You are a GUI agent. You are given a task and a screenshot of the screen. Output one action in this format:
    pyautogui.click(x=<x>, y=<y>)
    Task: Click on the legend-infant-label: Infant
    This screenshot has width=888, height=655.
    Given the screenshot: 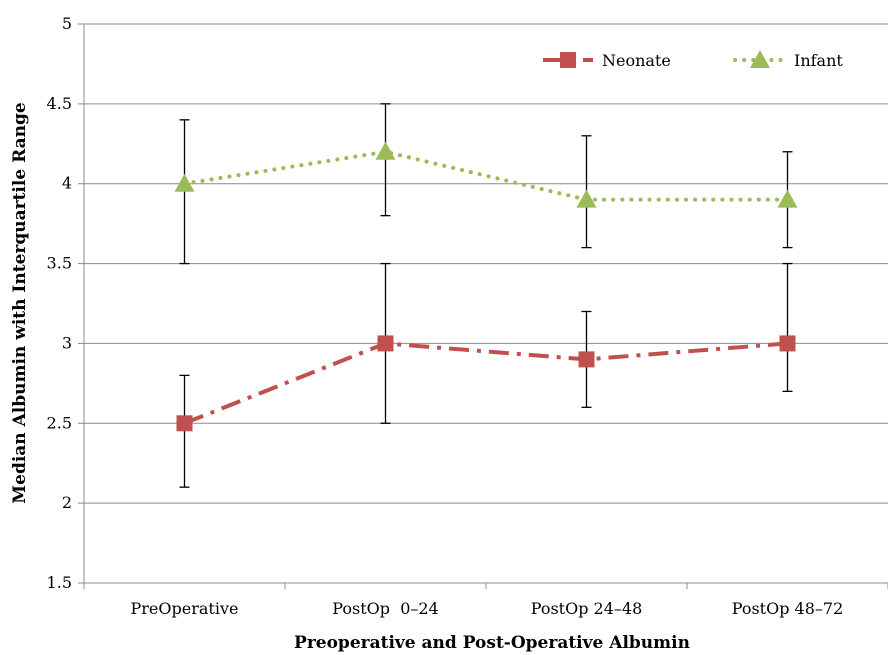 What is the action you would take?
    pyautogui.click(x=818, y=60)
    